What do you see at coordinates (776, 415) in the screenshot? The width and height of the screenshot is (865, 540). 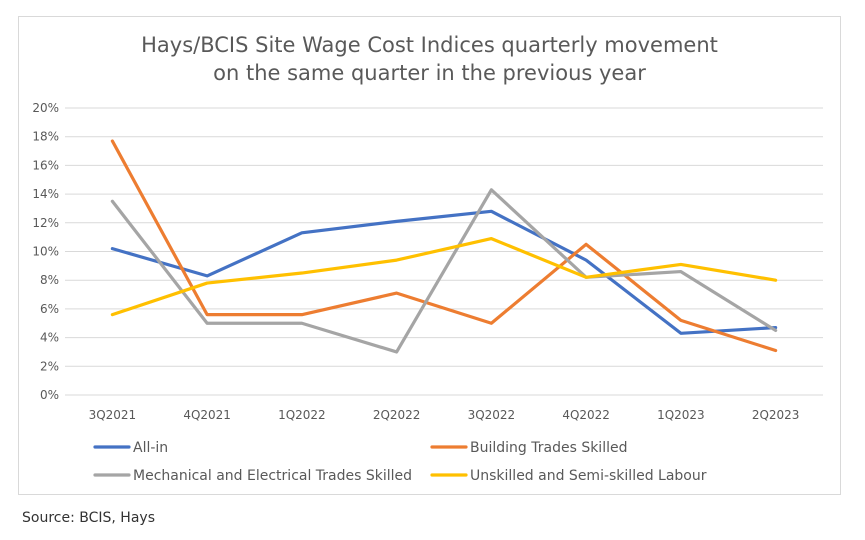 I see `x-tick-label: 2Q2023` at bounding box center [776, 415].